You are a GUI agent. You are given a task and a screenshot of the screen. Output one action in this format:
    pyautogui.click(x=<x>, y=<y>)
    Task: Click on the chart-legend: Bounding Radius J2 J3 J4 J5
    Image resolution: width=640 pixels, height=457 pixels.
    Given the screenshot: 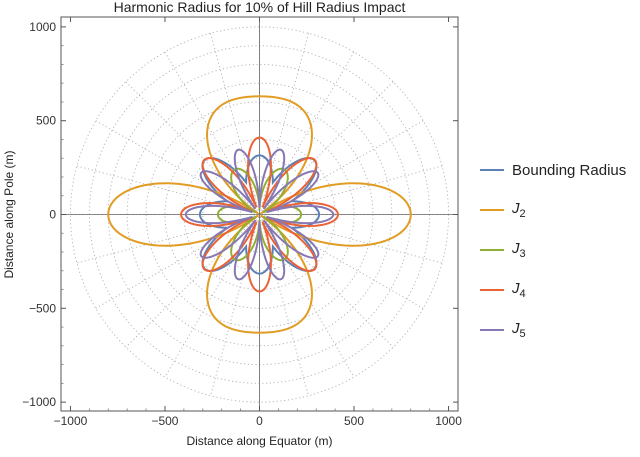 What is the action you would take?
    pyautogui.click(x=559, y=250)
    